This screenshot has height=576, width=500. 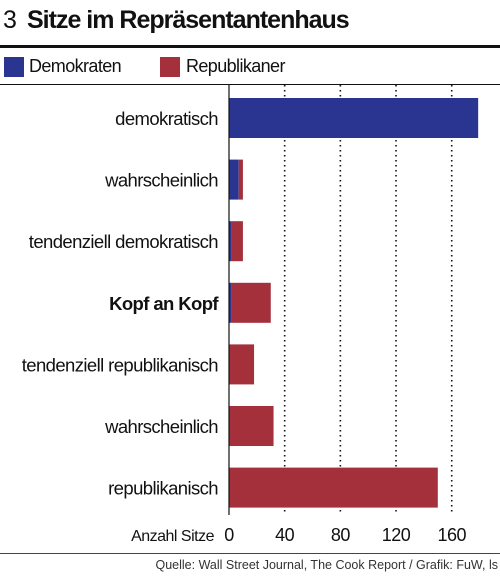 I want to click on chart-title: Sitze im Repräsentantenhaus, so click(x=188, y=20).